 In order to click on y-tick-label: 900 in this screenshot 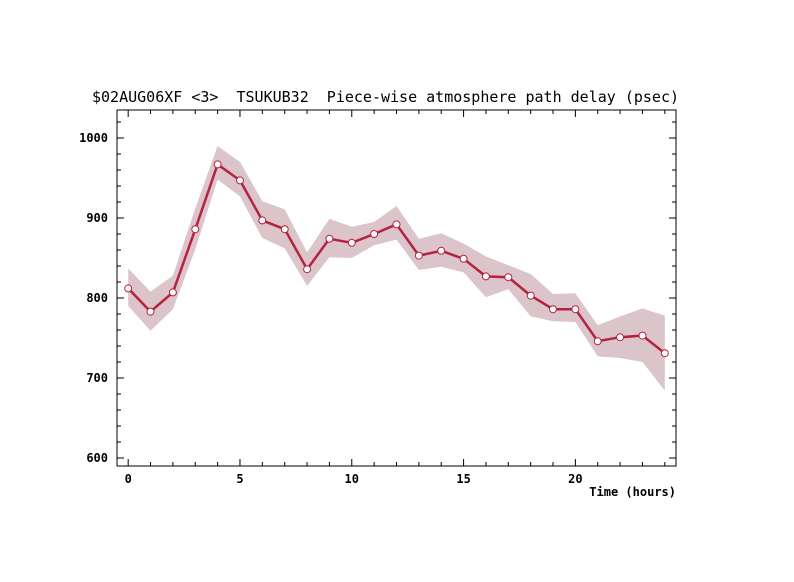, I will do `click(97, 218)`.